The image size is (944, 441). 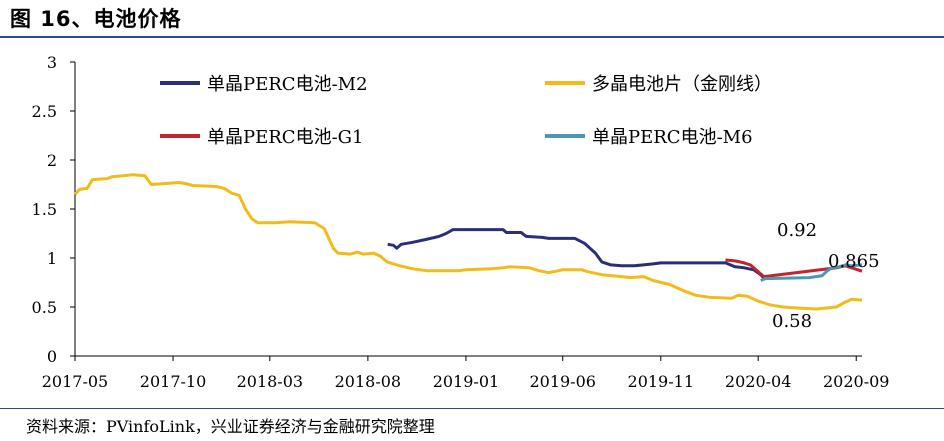 I want to click on series-line-mono-perc-m2, so click(x=577, y=254).